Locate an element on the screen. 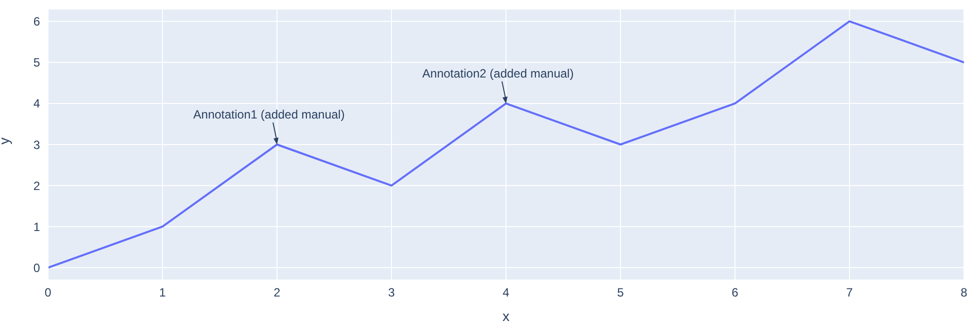  y-tick-label: 1 is located at coordinates (36, 227).